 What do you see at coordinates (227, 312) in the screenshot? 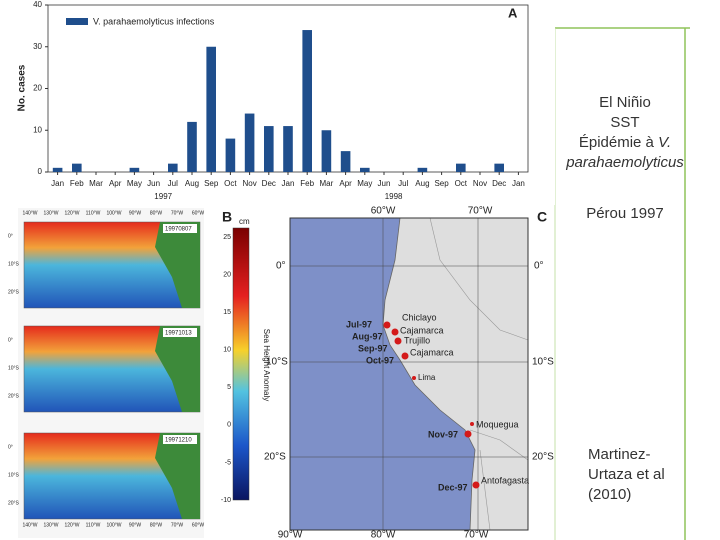
I see `colorbar-tick-label: 15` at bounding box center [227, 312].